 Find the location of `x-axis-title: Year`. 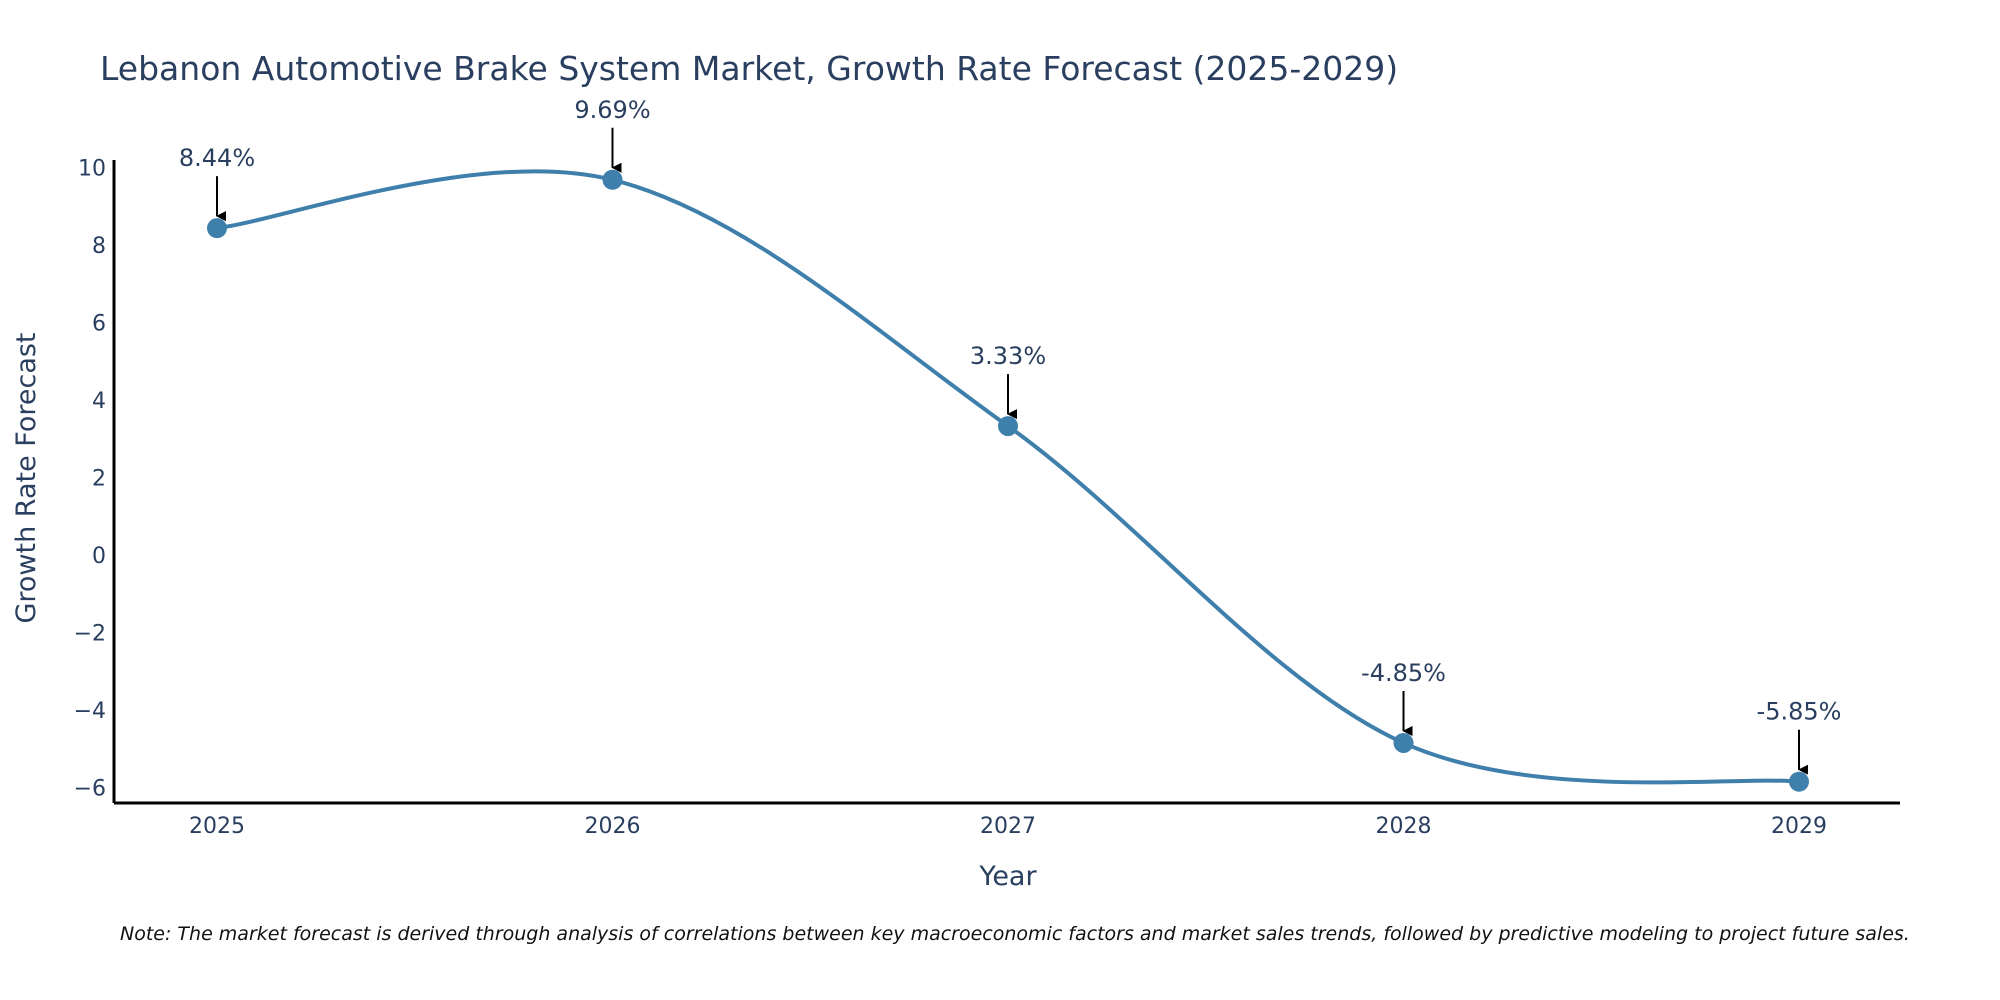

x-axis-title: Year is located at coordinates (1007, 876).